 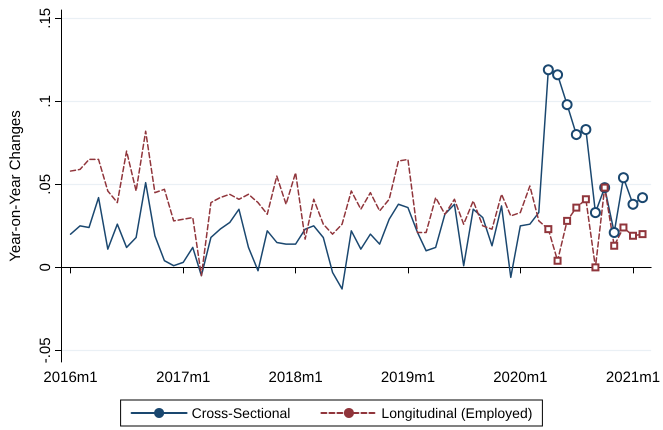 I want to click on x-tick-label: 2020m1, so click(x=520, y=377).